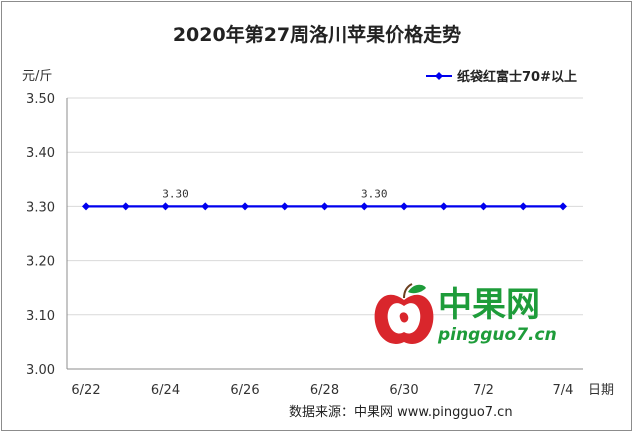  Describe the element at coordinates (404, 313) in the screenshot. I see `apple-icon` at that location.